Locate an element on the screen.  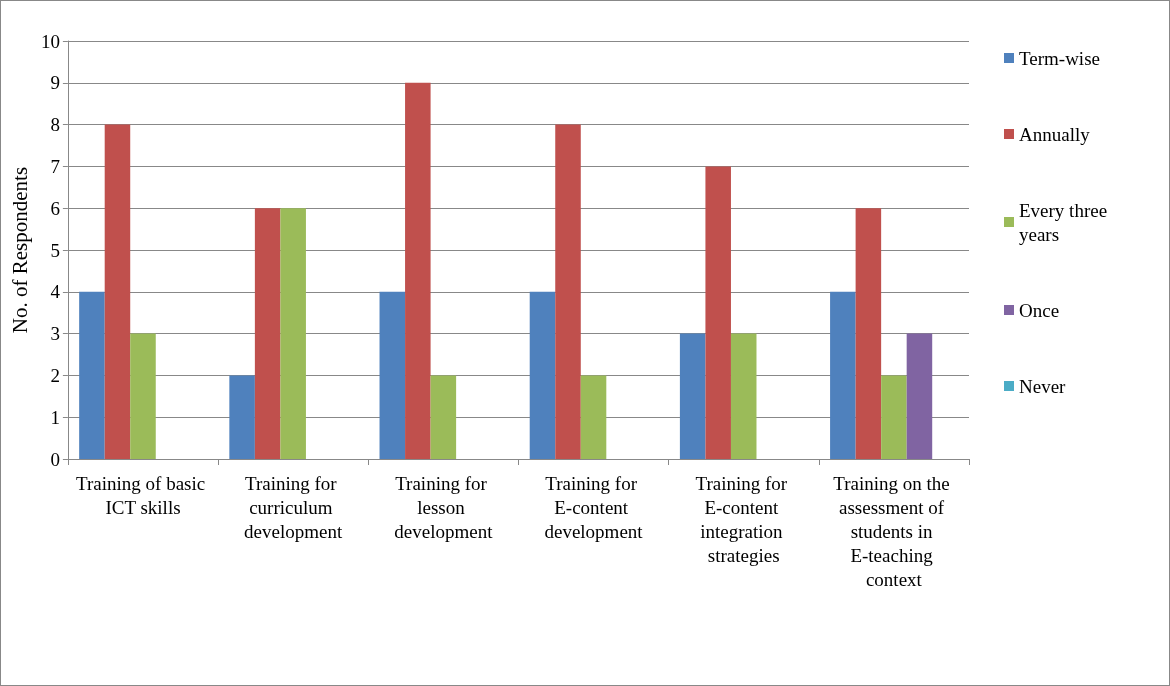
legend-label: Once is located at coordinates (1039, 310).